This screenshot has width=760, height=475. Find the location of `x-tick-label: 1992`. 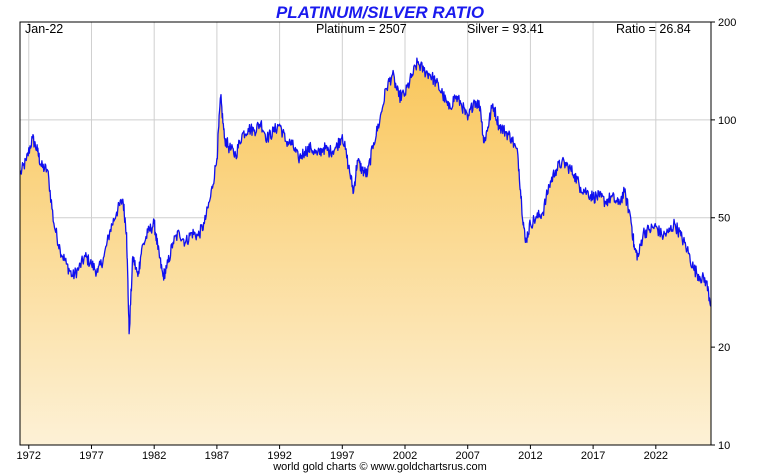

x-tick-label: 1992 is located at coordinates (279, 456).